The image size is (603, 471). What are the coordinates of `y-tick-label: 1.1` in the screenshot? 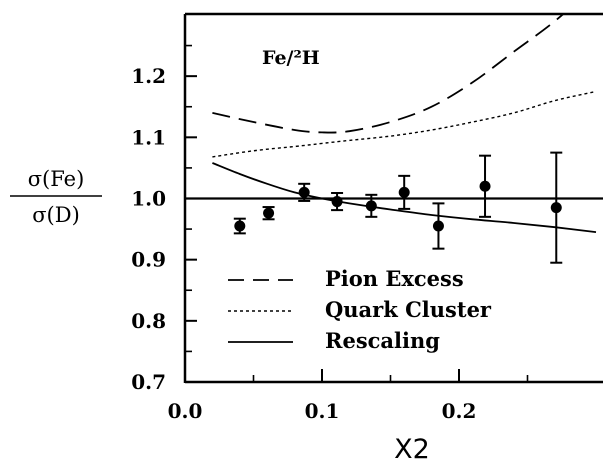 It's located at (148, 137).